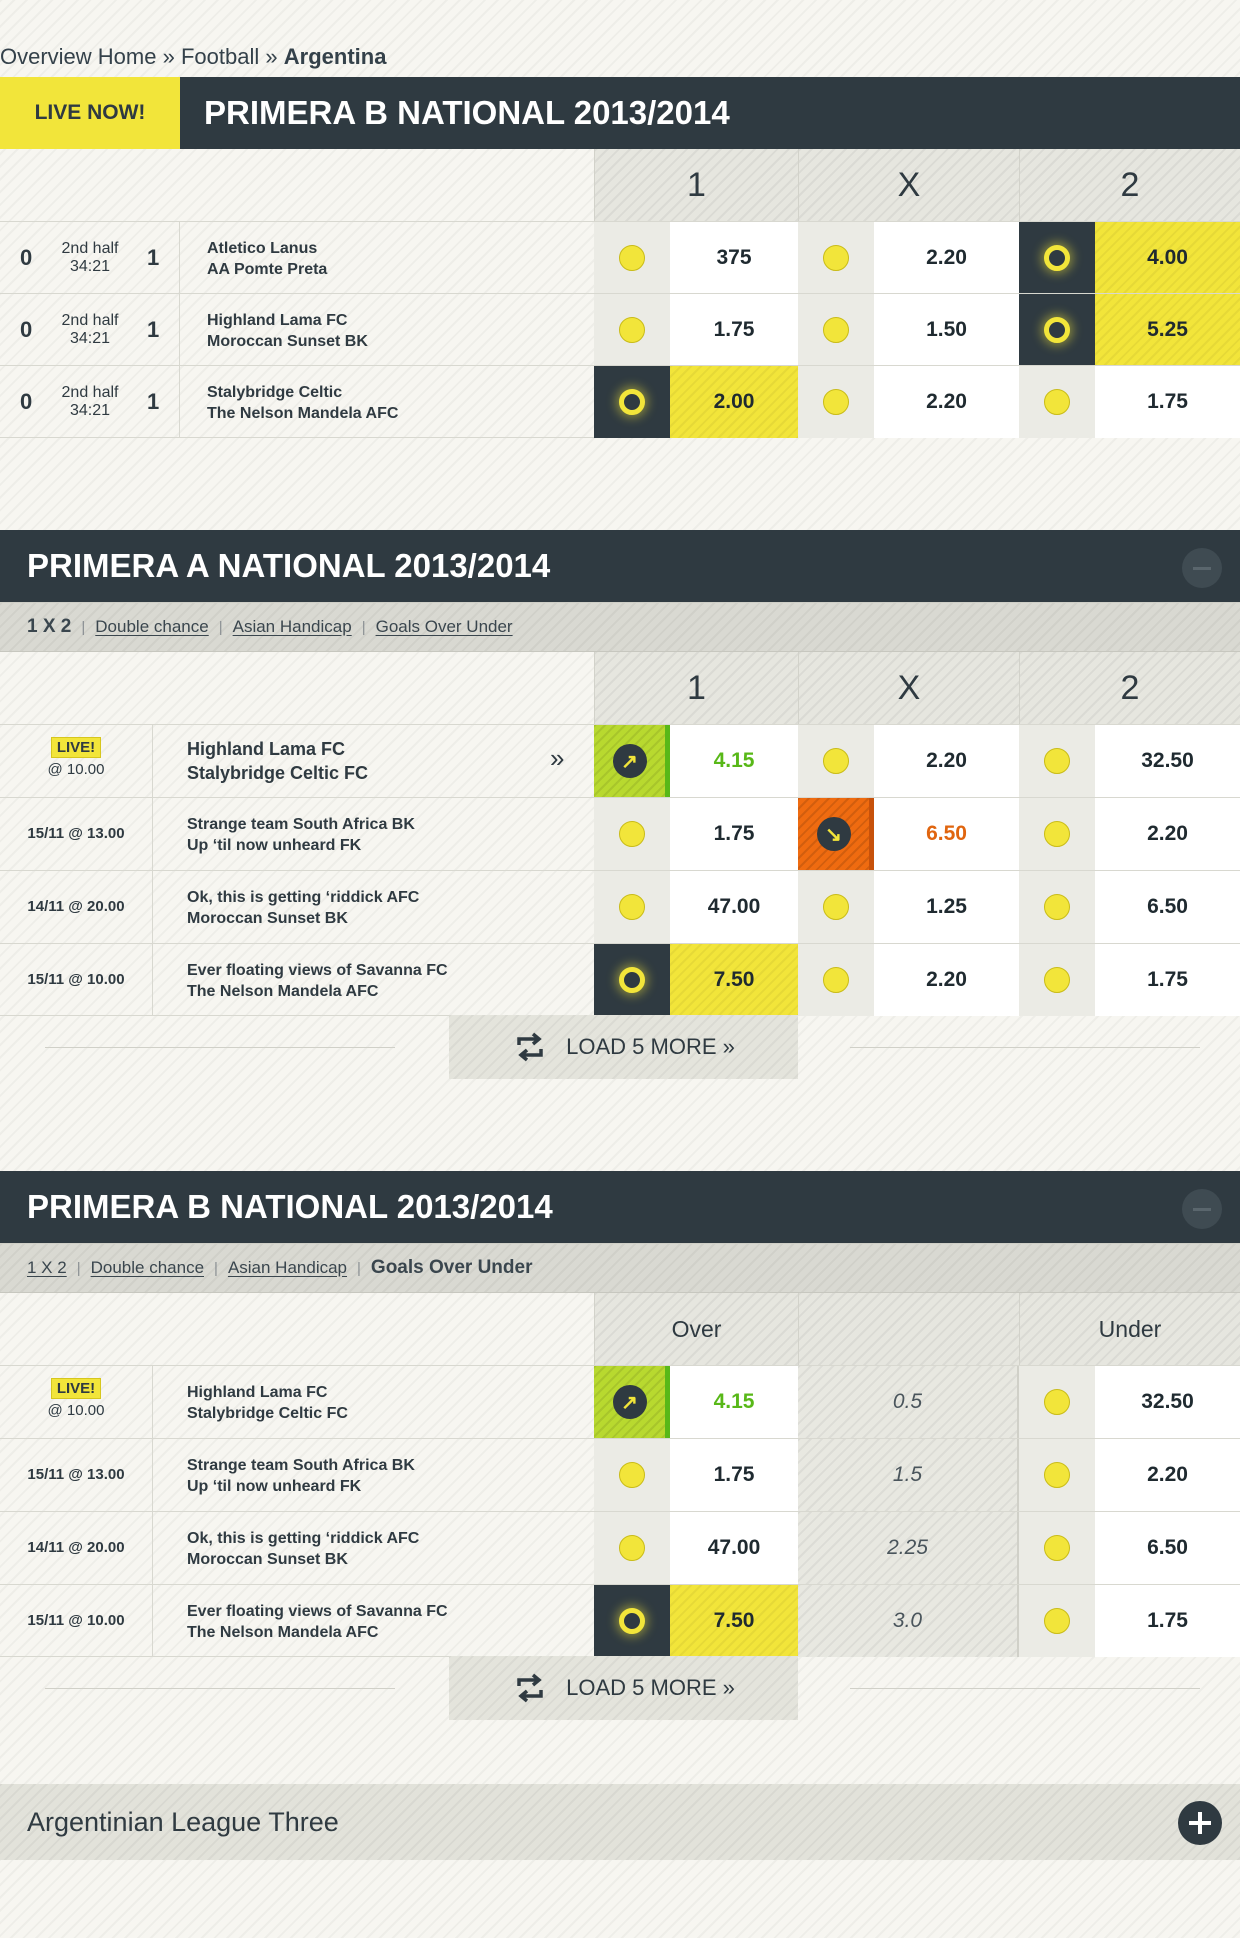 This screenshot has height=1938, width=1240. What do you see at coordinates (734, 1621) in the screenshot?
I see `over-odds-value: 7.50` at bounding box center [734, 1621].